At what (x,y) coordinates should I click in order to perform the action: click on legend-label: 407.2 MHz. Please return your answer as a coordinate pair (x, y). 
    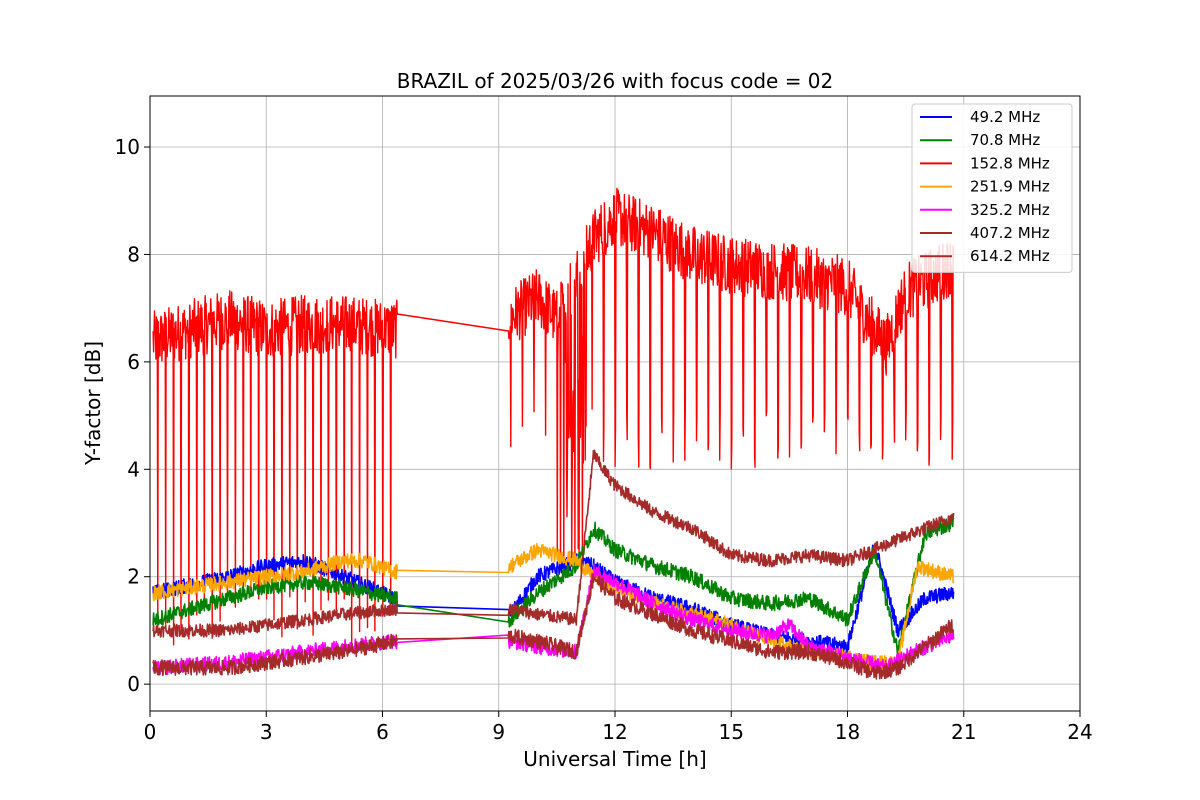
    Looking at the image, I should click on (1010, 233).